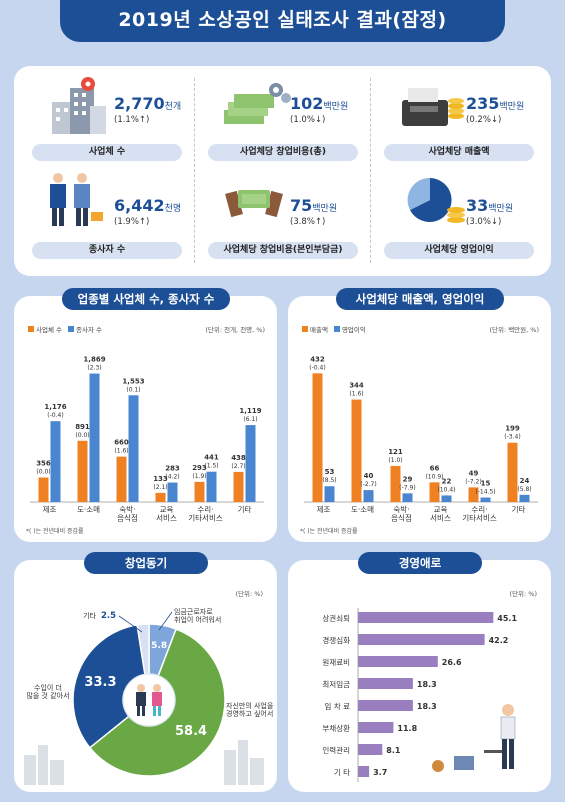 The image size is (565, 802). What do you see at coordinates (446, 489) in the screenshot?
I see `change-label: (10.4)` at bounding box center [446, 489].